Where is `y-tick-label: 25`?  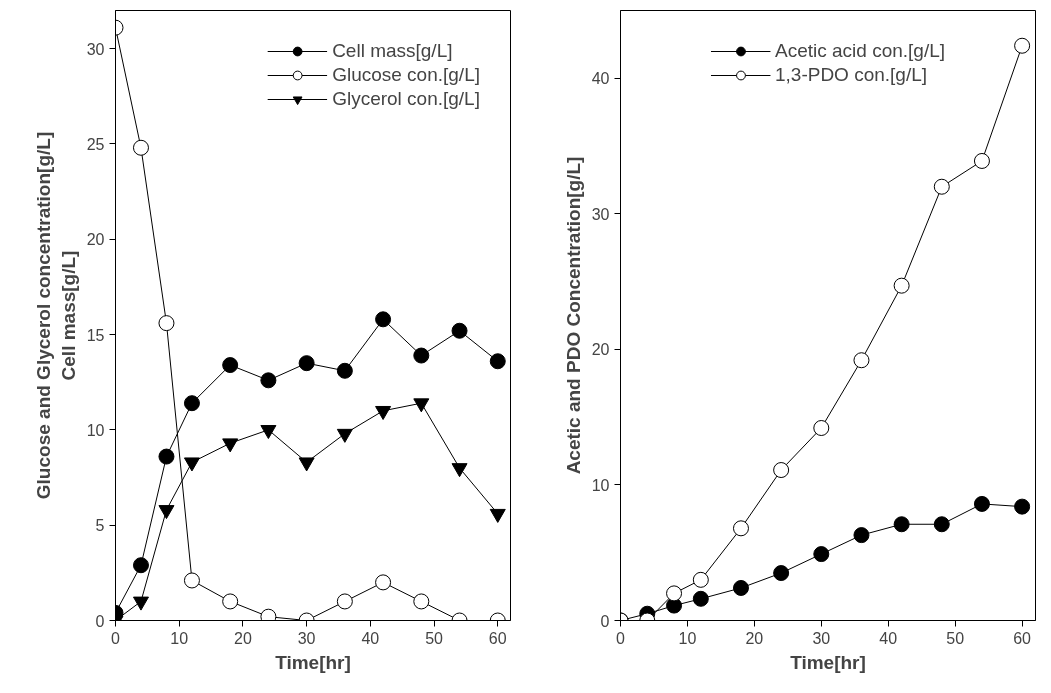 y-tick-label: 25 is located at coordinates (95, 144).